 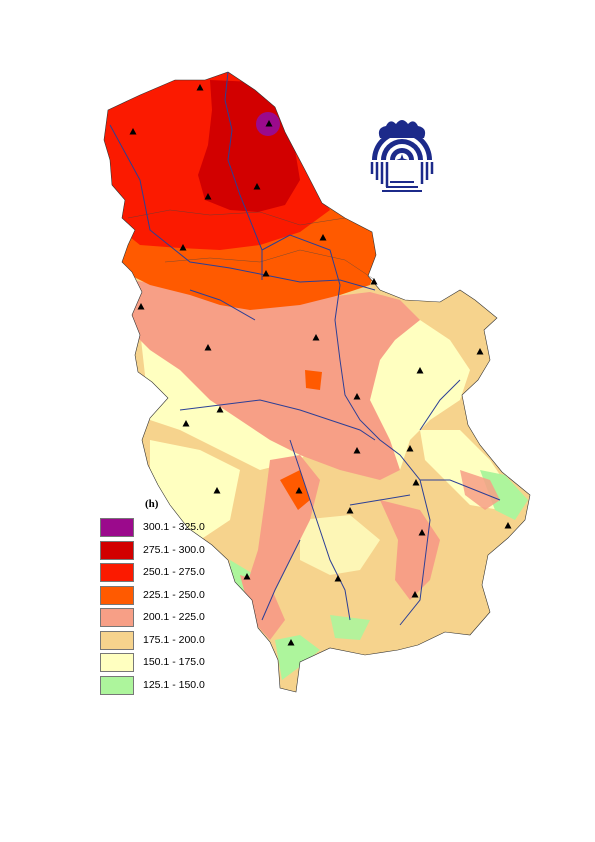 I want to click on legend-item: 250.1 - 275.0, so click(x=165, y=574).